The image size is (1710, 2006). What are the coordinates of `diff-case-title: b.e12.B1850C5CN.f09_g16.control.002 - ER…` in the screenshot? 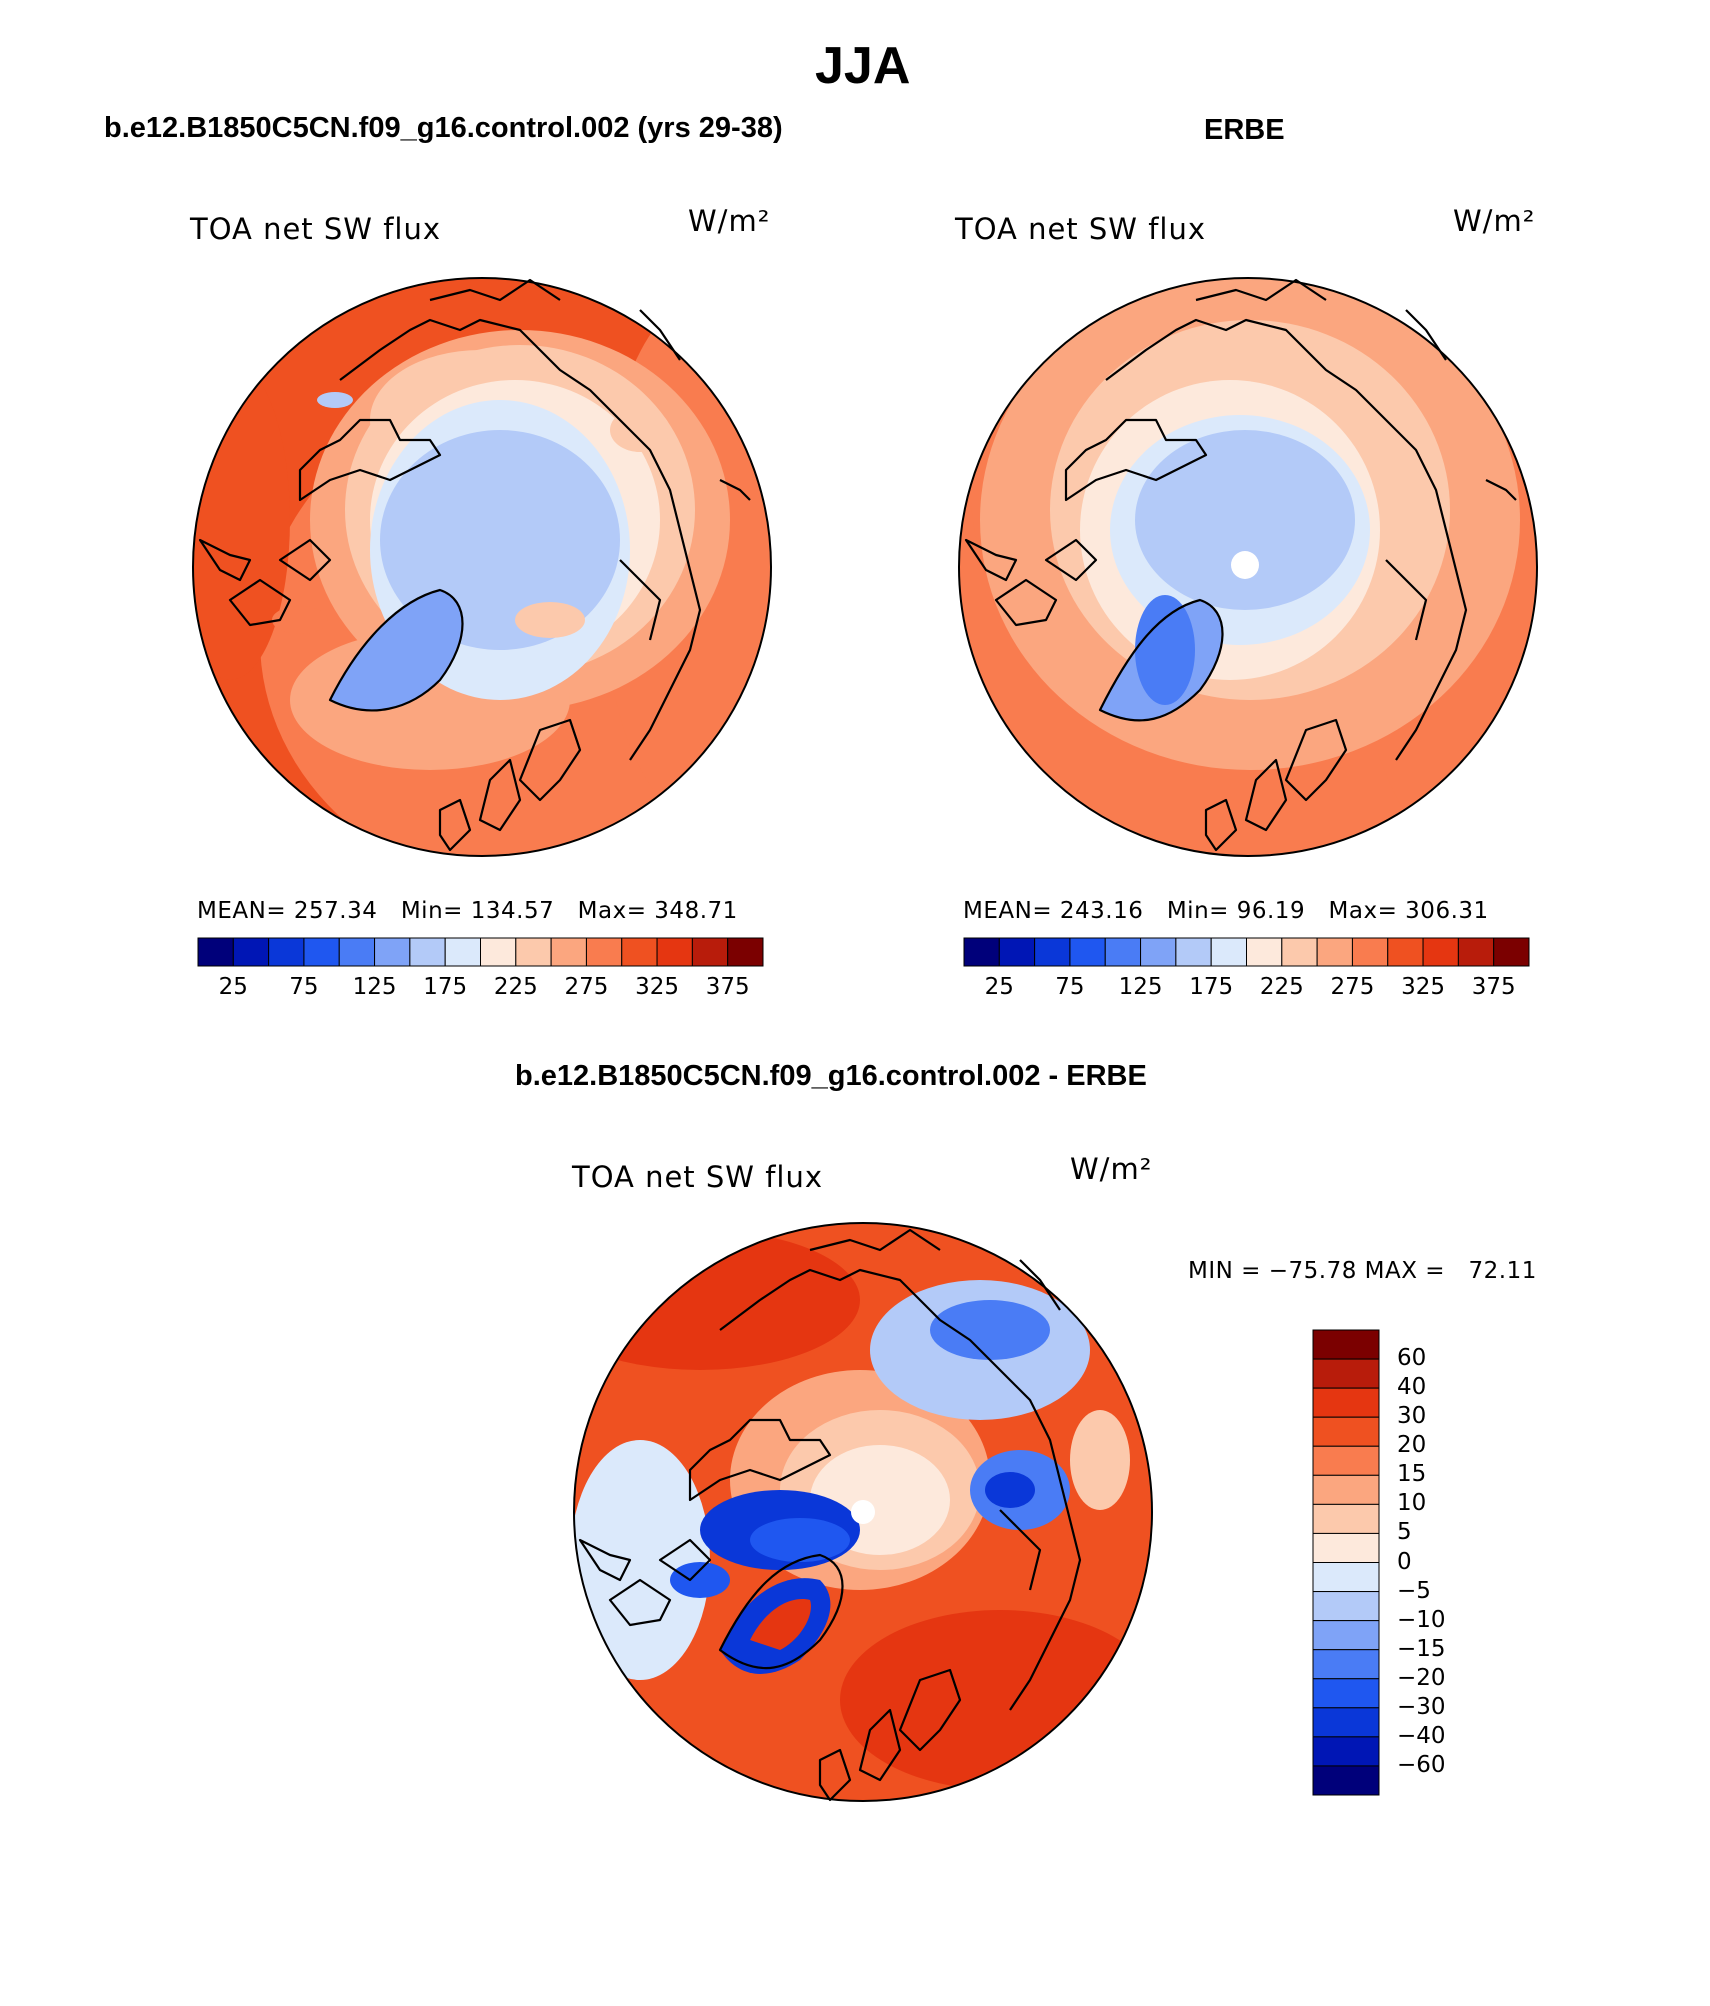 It's located at (831, 1076).